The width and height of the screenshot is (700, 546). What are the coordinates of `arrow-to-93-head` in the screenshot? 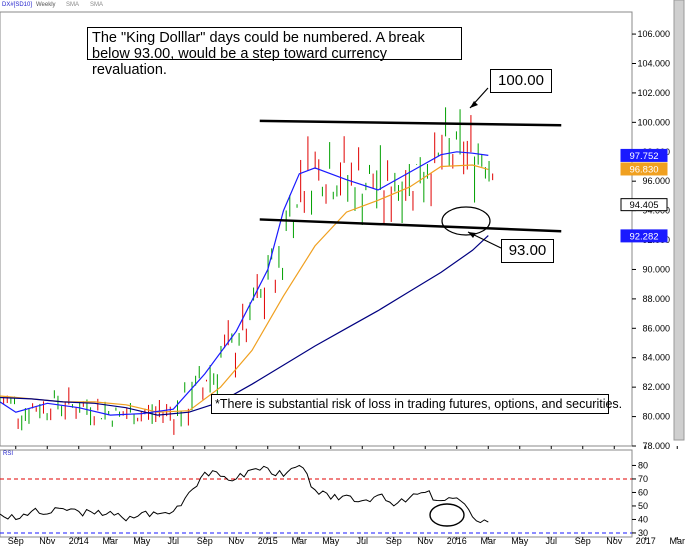 It's located at (472, 235).